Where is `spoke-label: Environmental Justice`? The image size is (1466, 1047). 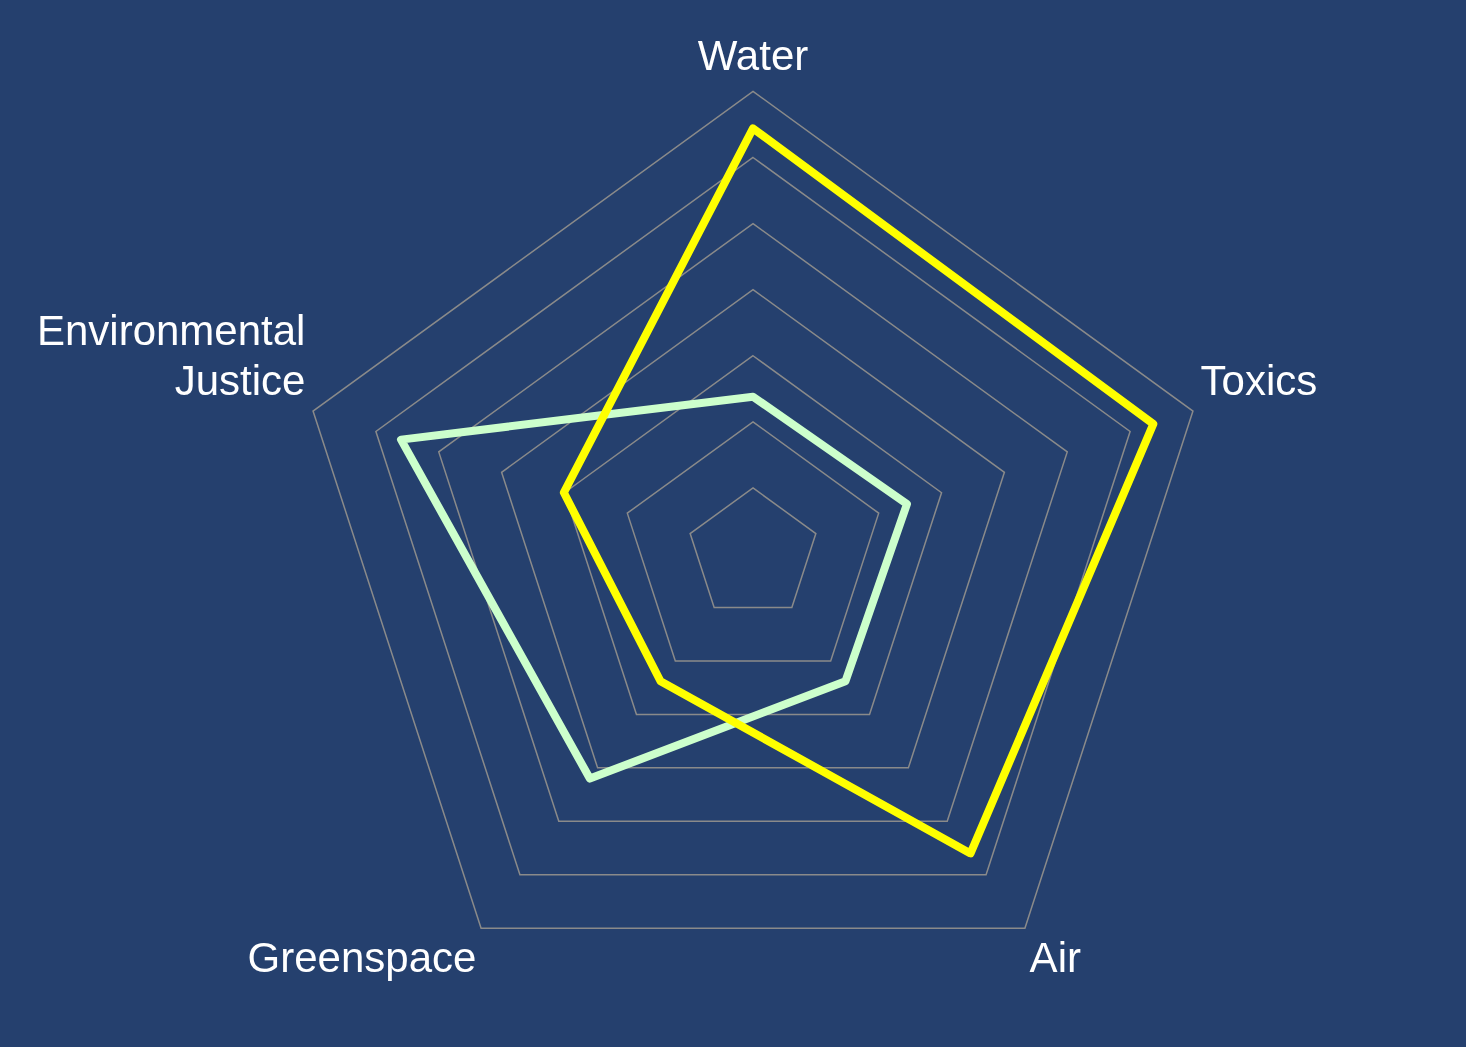 spoke-label: Environmental Justice is located at coordinates (171, 355).